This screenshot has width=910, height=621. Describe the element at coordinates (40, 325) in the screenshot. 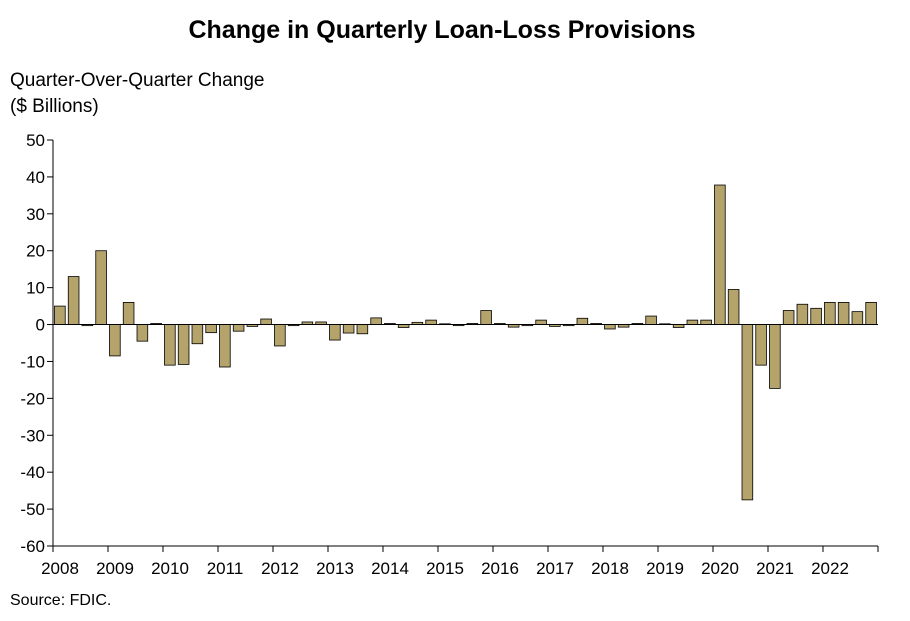

I see `y-tick-label: 0` at that location.